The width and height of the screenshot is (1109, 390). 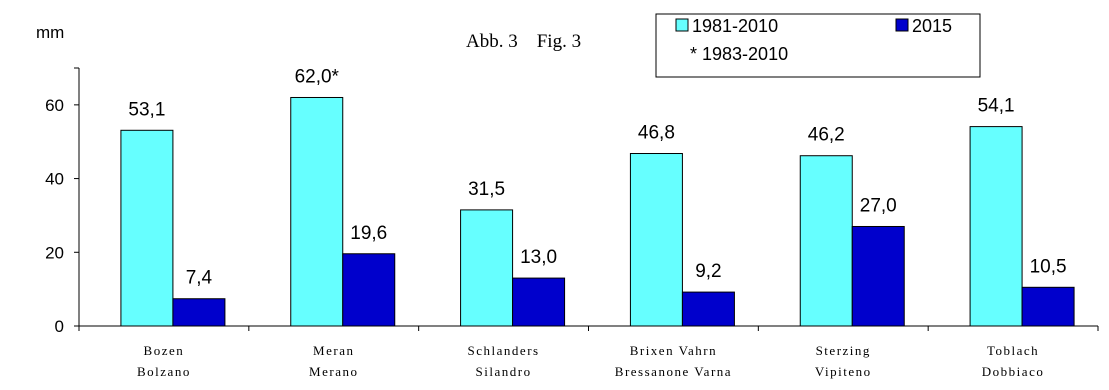 I want to click on category-label: Merano, so click(x=333, y=371).